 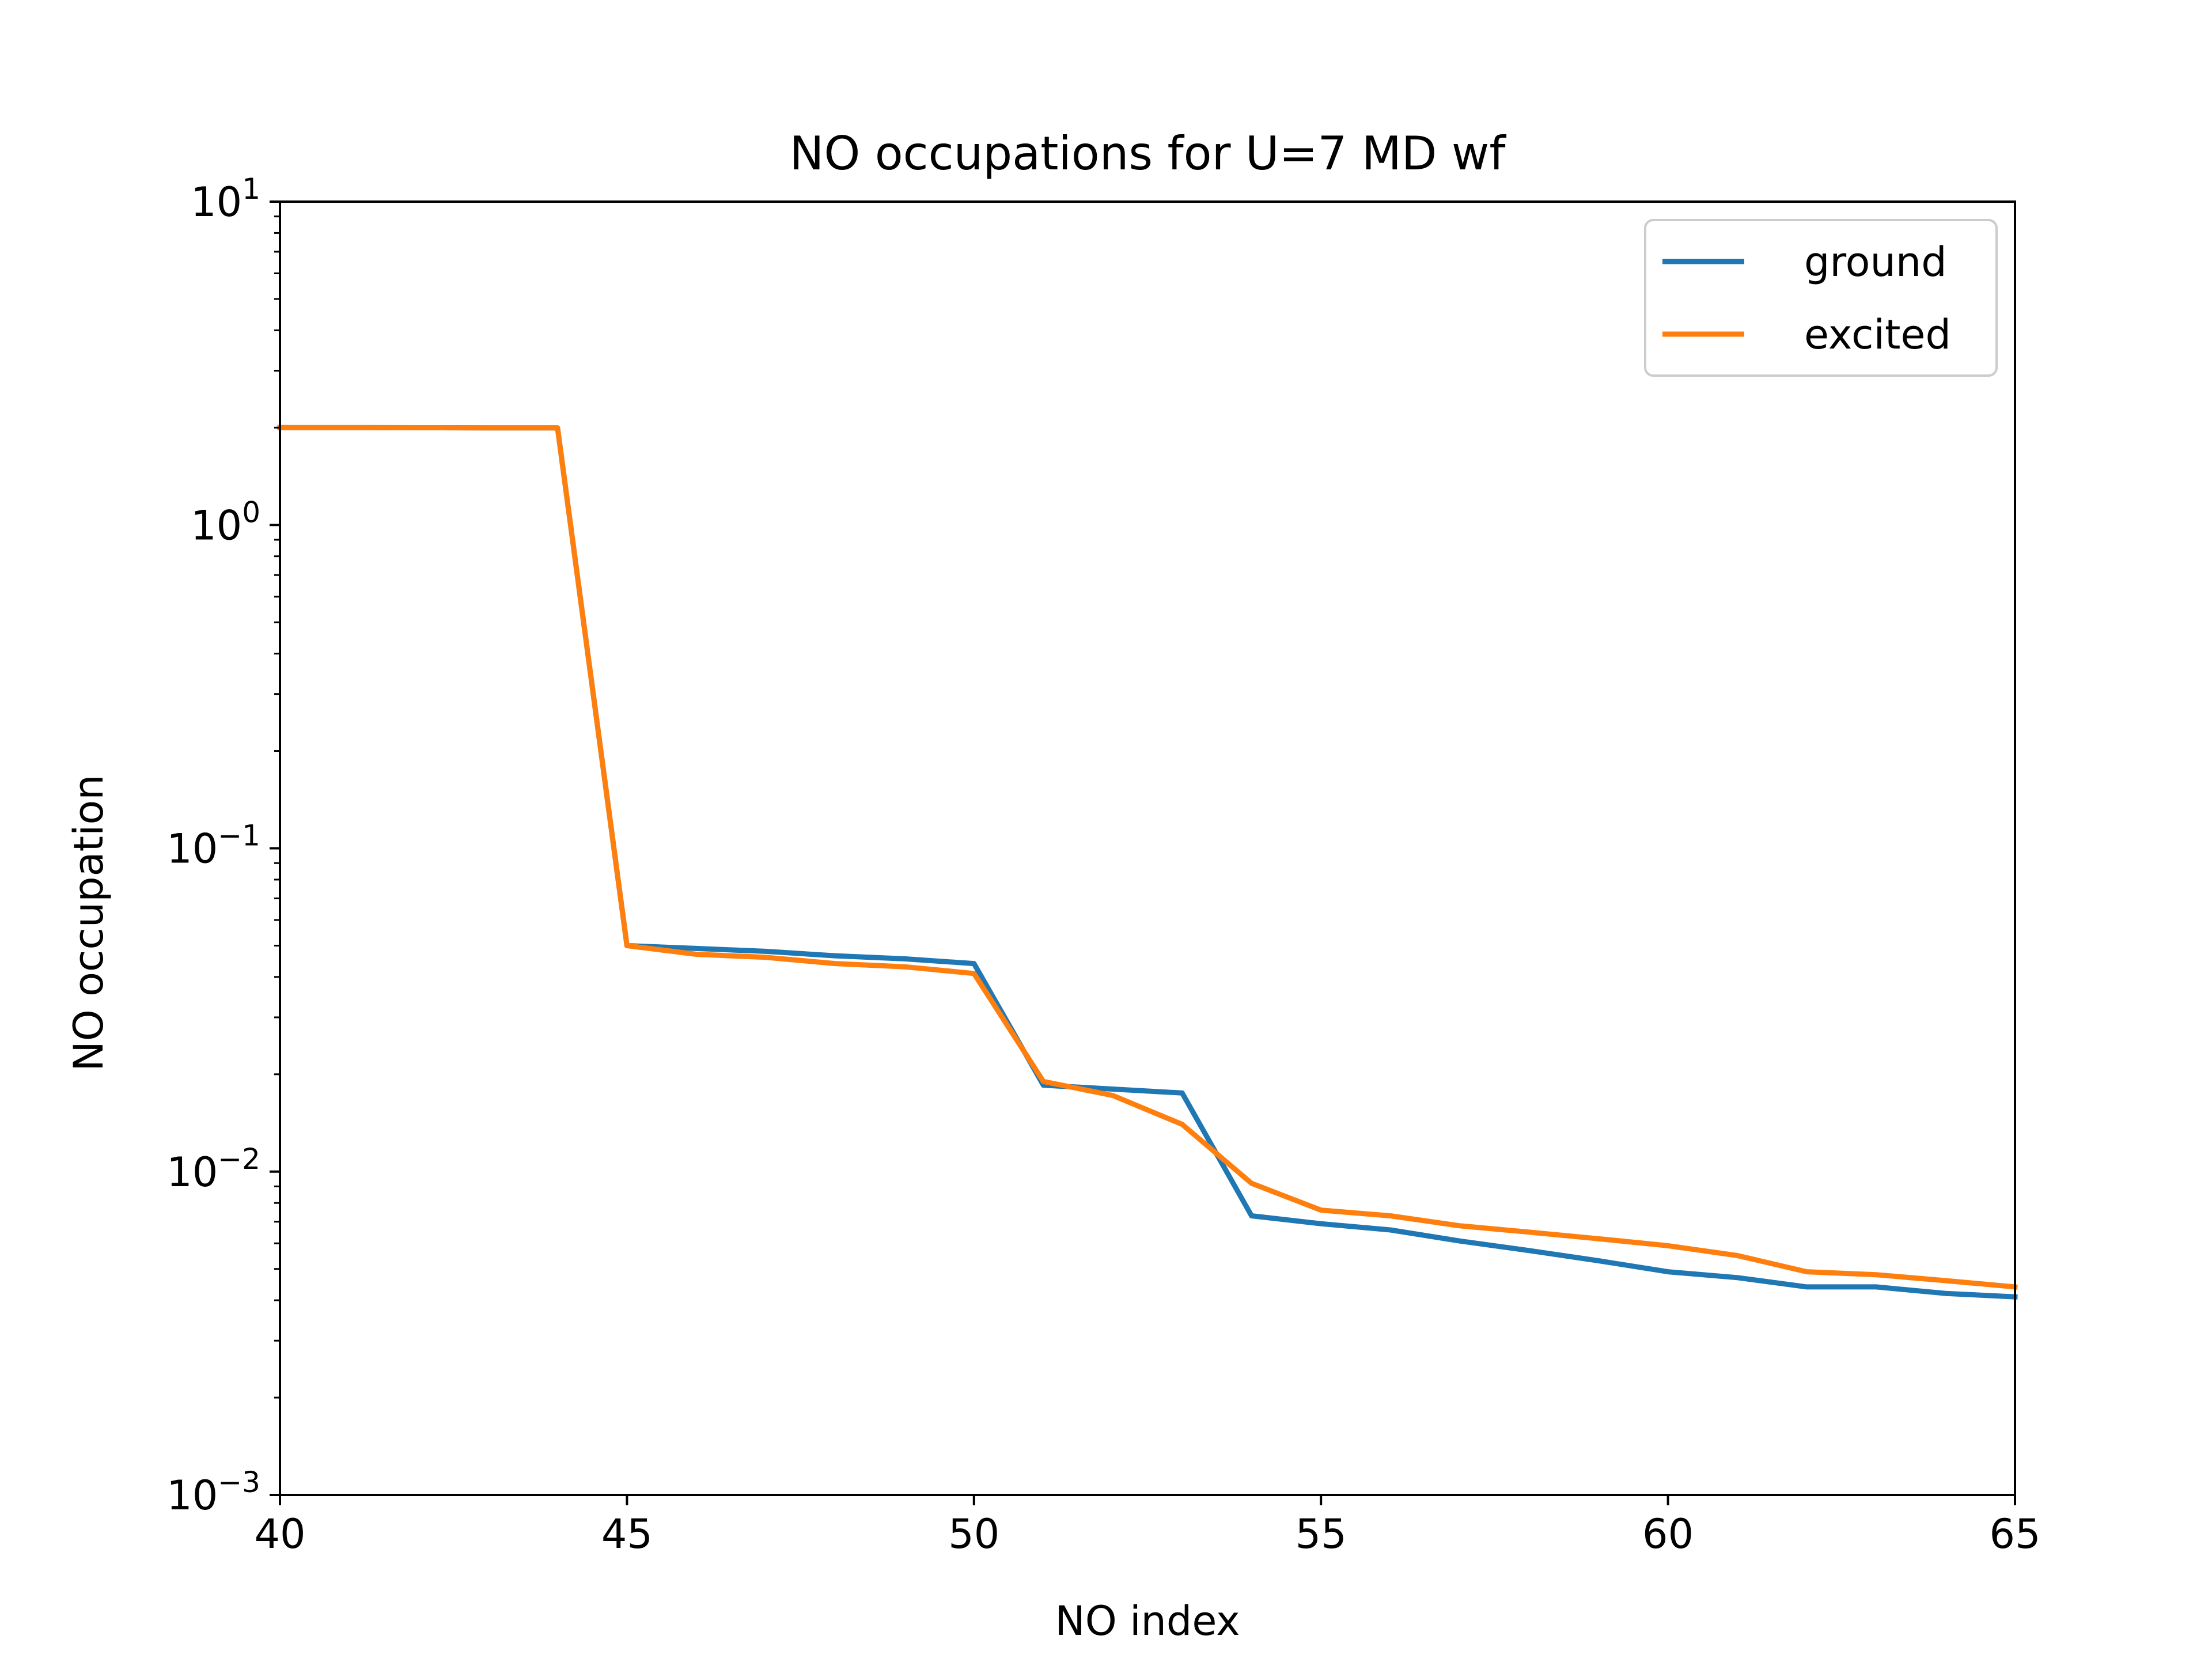 What do you see at coordinates (279, 1534) in the screenshot?
I see `x-tick-label: 40` at bounding box center [279, 1534].